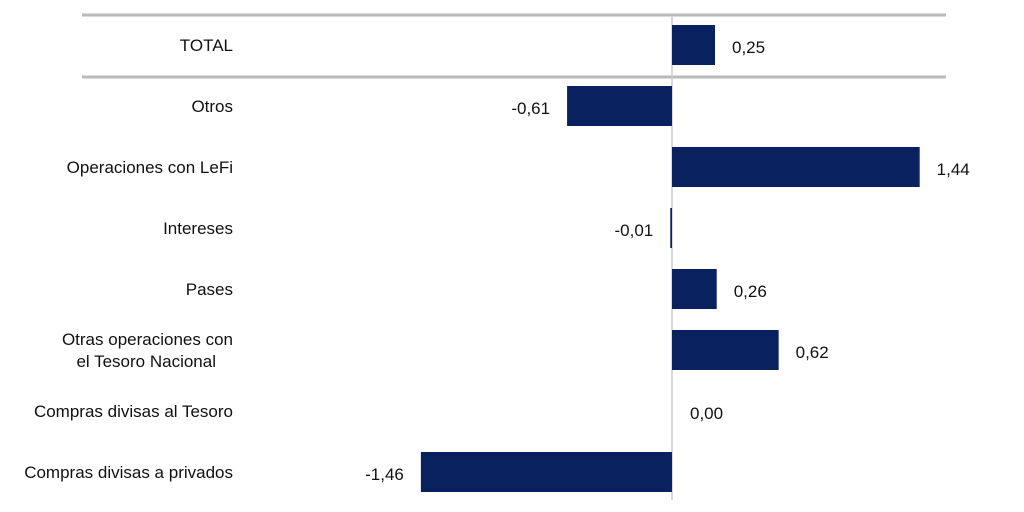 Image resolution: width=1024 pixels, height=512 pixels. What do you see at coordinates (147, 350) in the screenshot?
I see `category-label: Otras operaciones con el Tesoro Nacional` at bounding box center [147, 350].